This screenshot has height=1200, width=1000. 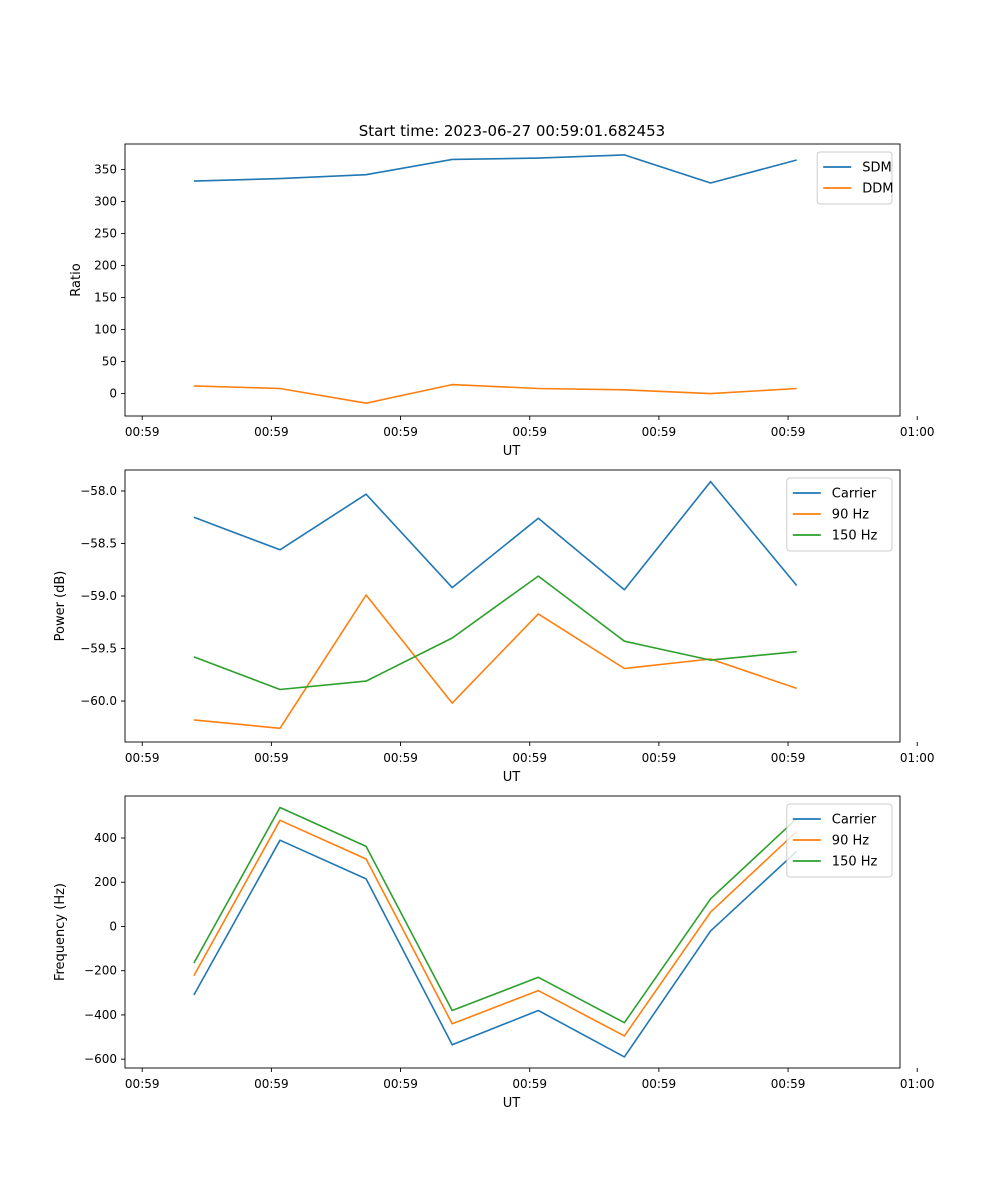 What do you see at coordinates (76, 279) in the screenshot?
I see `y-axis-label: Ratio` at bounding box center [76, 279].